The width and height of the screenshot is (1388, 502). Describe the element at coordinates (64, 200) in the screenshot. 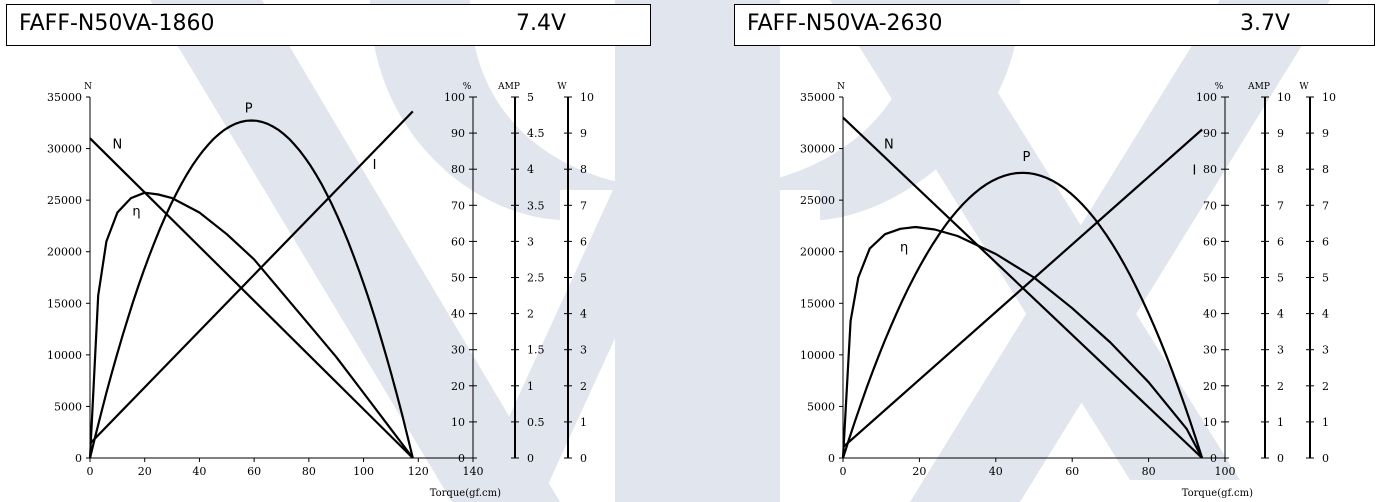

I see `y-tick-label: 25000` at that location.